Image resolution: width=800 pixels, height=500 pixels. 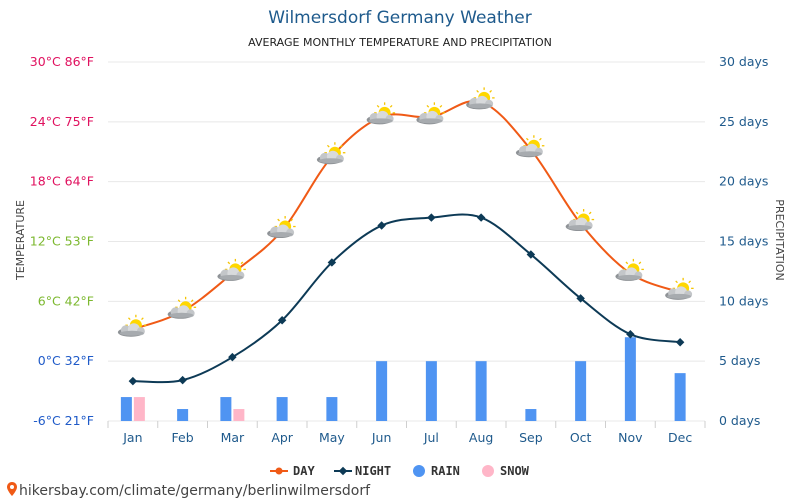 What do you see at coordinates (399, 18) in the screenshot?
I see `chart-title: Wilmersdorf Germany Weather` at bounding box center [399, 18].